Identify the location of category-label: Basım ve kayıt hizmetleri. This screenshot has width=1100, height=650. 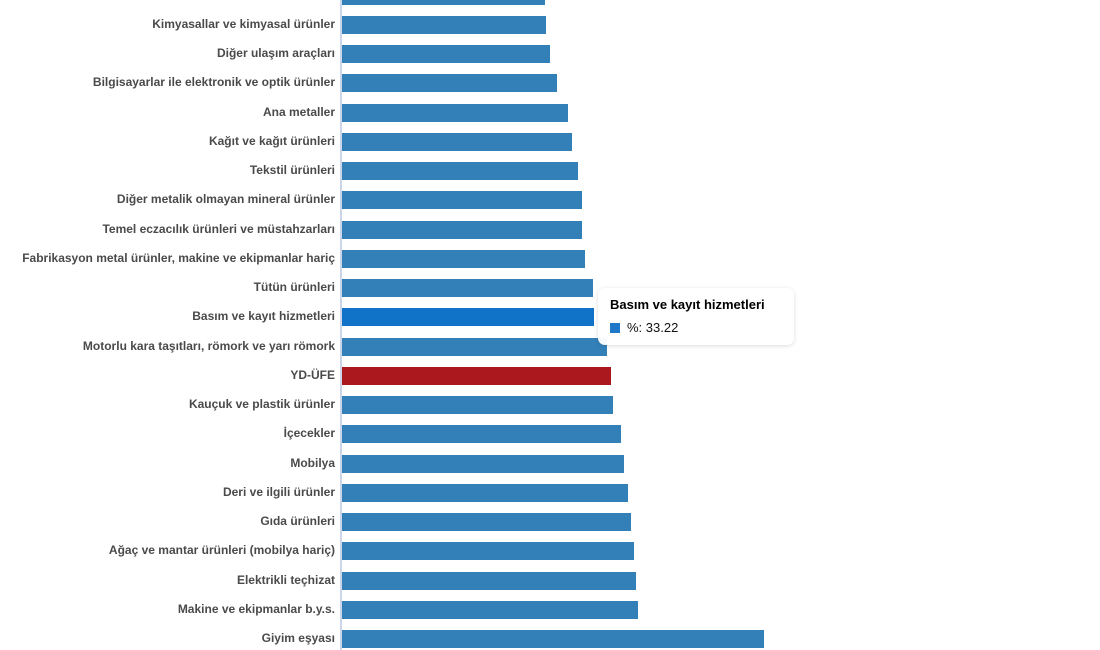
(263, 316).